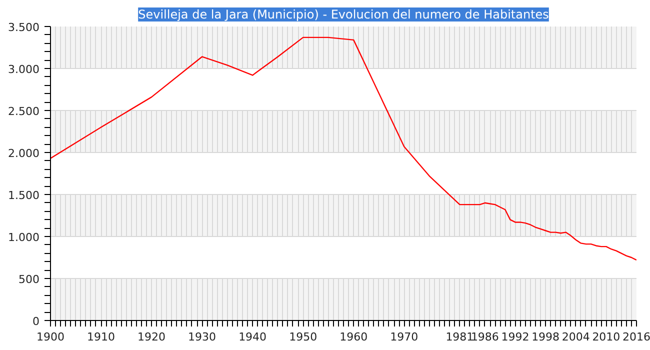 This screenshot has width=650, height=350. I want to click on x-tick-label: 1920, so click(152, 337).